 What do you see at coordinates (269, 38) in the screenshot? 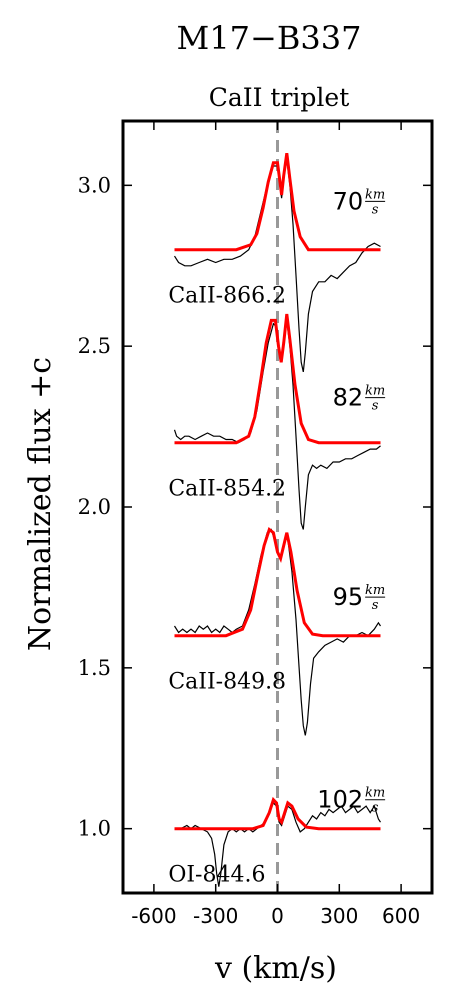
I see `chart-title: M17−B337` at bounding box center [269, 38].